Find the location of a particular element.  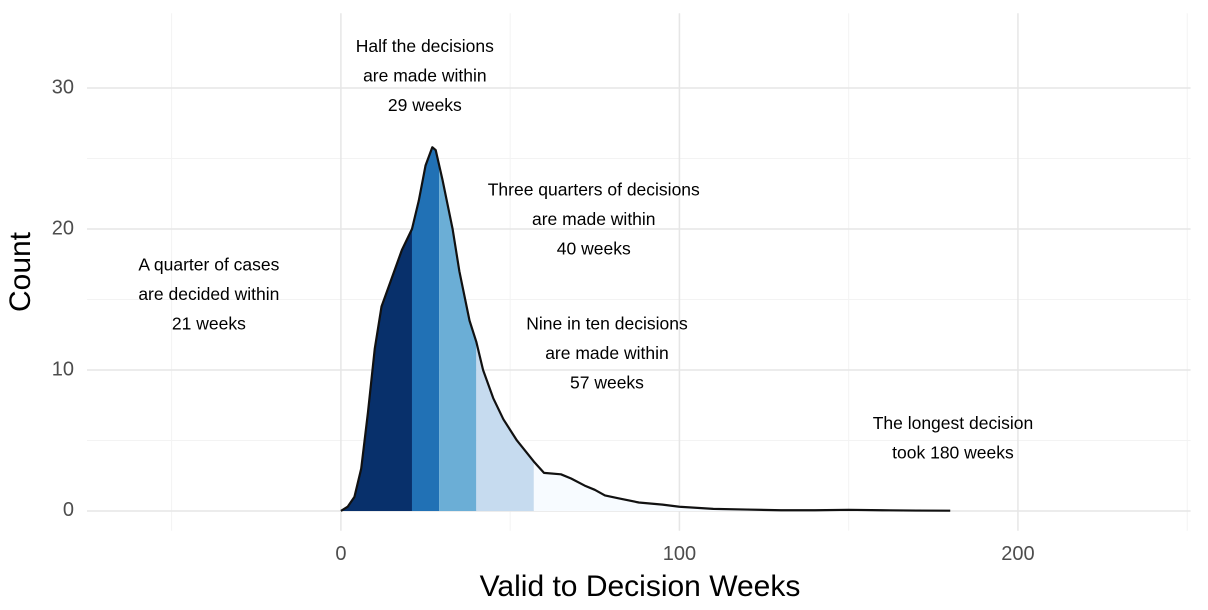

annotation: Nine in ten decisions is located at coordinates (607, 324).